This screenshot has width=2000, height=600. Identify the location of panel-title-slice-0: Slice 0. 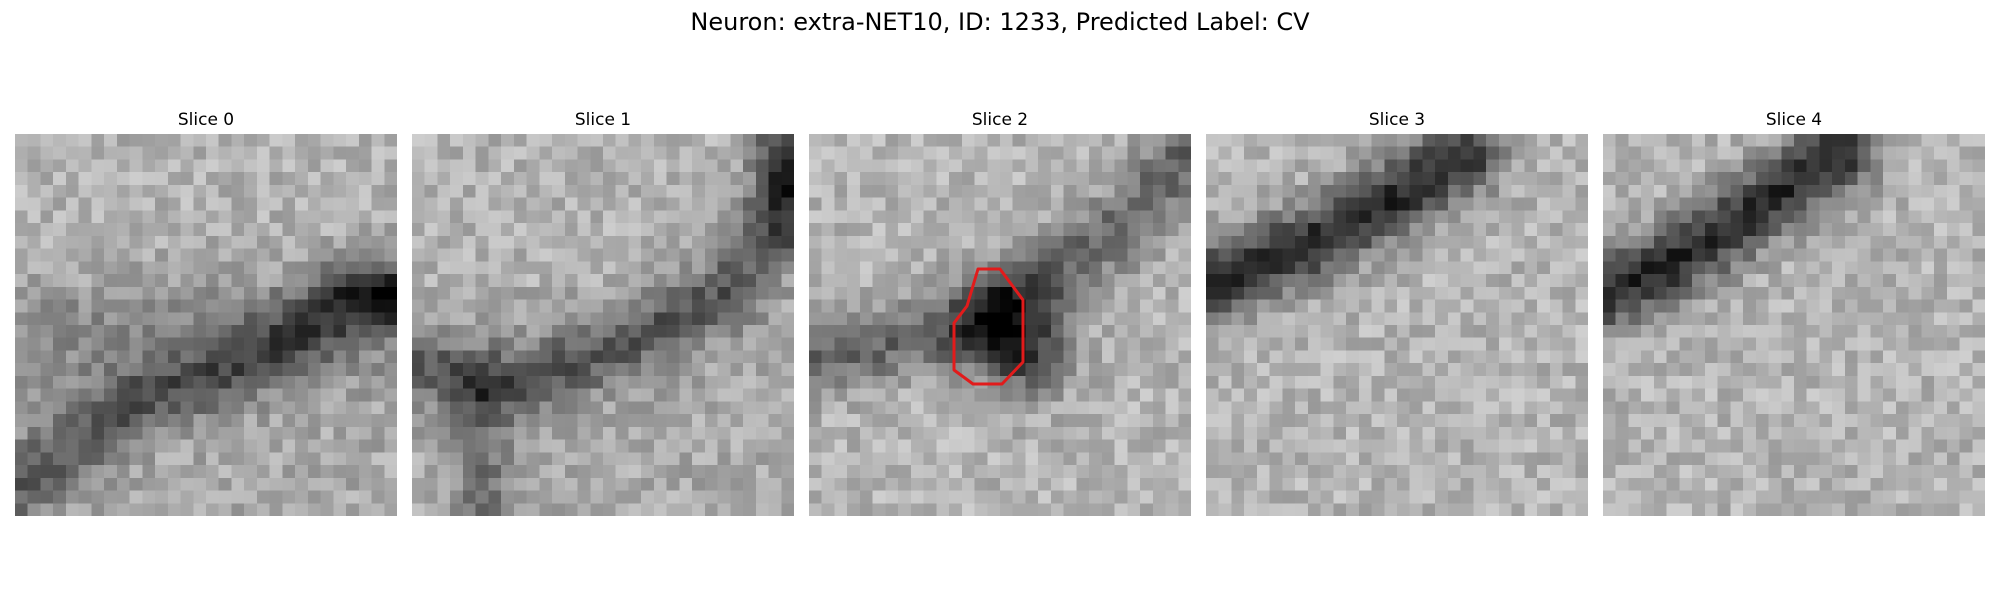
(206, 120).